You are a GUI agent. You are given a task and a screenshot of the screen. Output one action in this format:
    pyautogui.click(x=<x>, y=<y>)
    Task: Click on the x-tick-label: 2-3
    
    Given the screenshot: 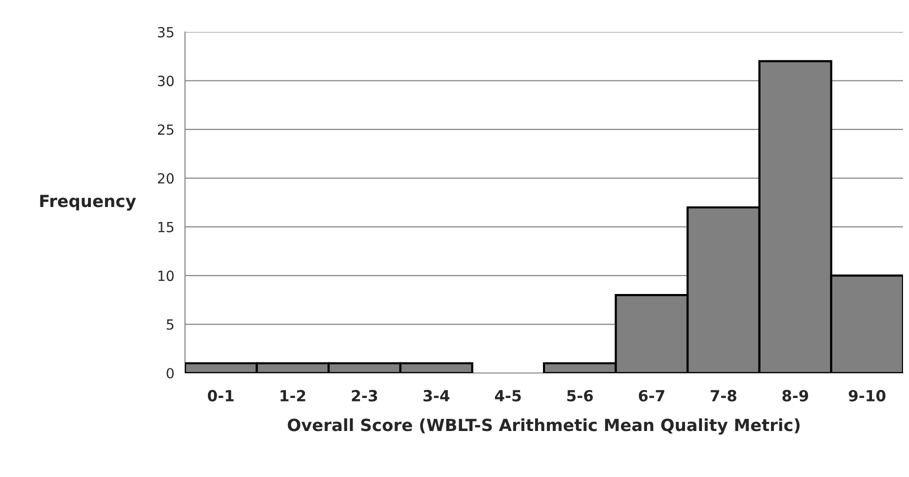 What is the action you would take?
    pyautogui.click(x=365, y=396)
    